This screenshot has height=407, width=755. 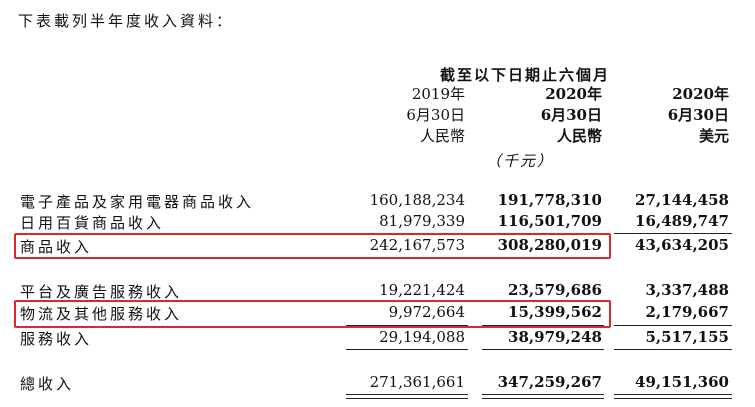 What do you see at coordinates (56, 339) in the screenshot?
I see `row-label: 服務收入` at bounding box center [56, 339].